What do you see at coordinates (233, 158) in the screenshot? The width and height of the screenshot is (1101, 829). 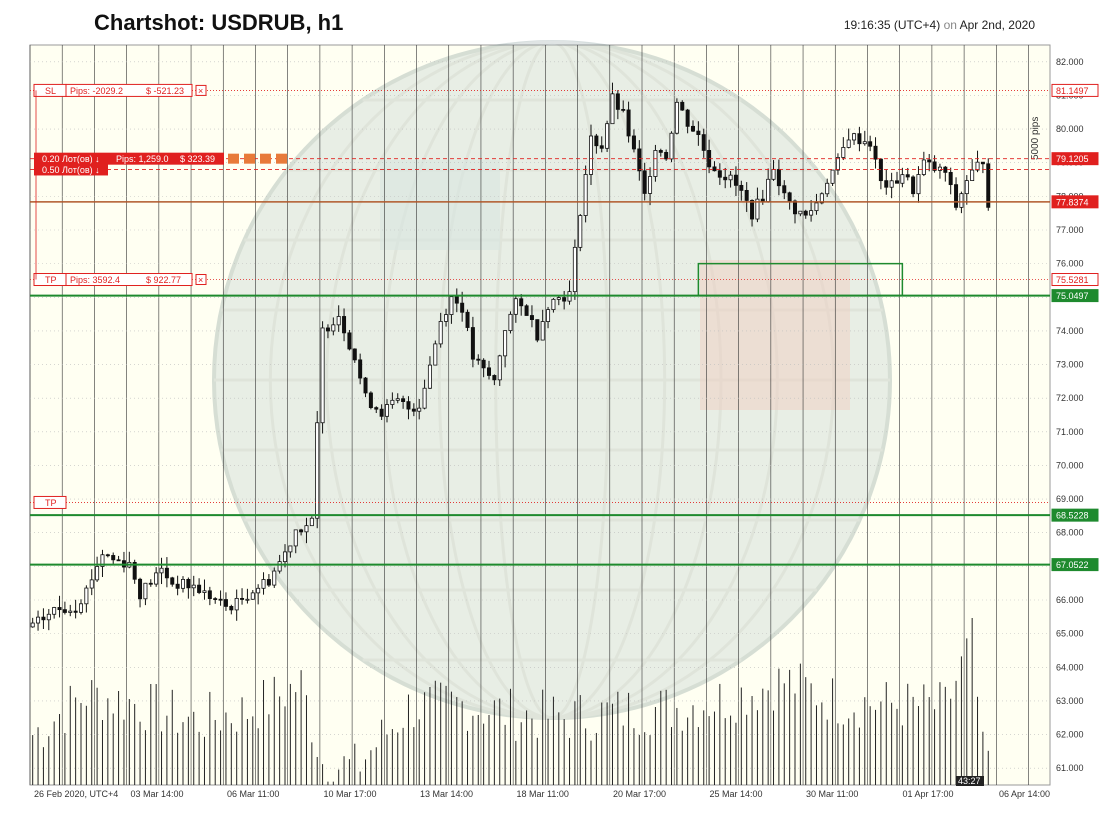 I see `shield-icon` at bounding box center [233, 158].